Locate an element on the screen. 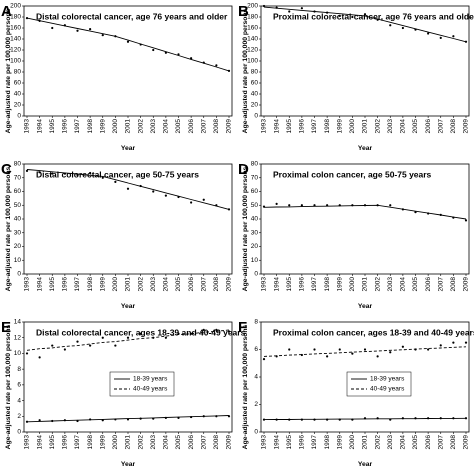  y-tick-label: 180 is located at coordinates (252, 17).